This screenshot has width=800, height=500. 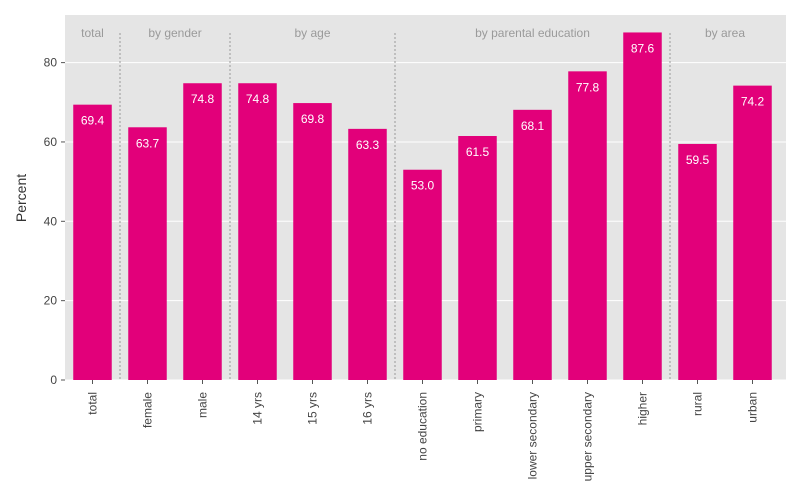 What do you see at coordinates (698, 404) in the screenshot?
I see `x-tick-label: rural` at bounding box center [698, 404].